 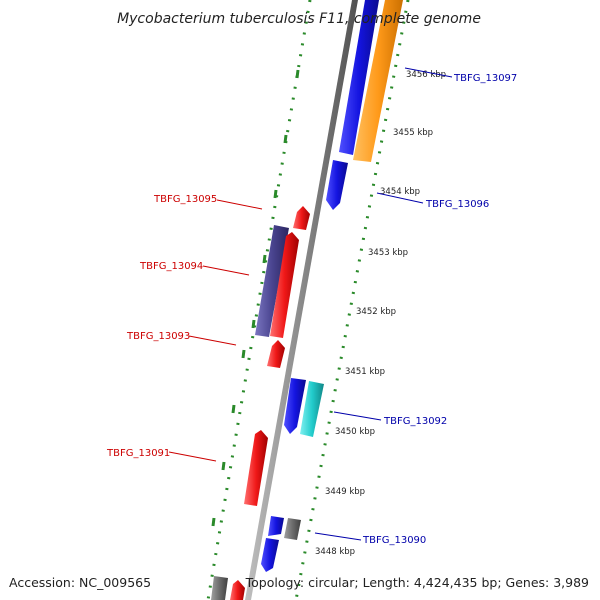 I want to click on gene-label-13094: TBFG_13094, so click(x=171, y=266).